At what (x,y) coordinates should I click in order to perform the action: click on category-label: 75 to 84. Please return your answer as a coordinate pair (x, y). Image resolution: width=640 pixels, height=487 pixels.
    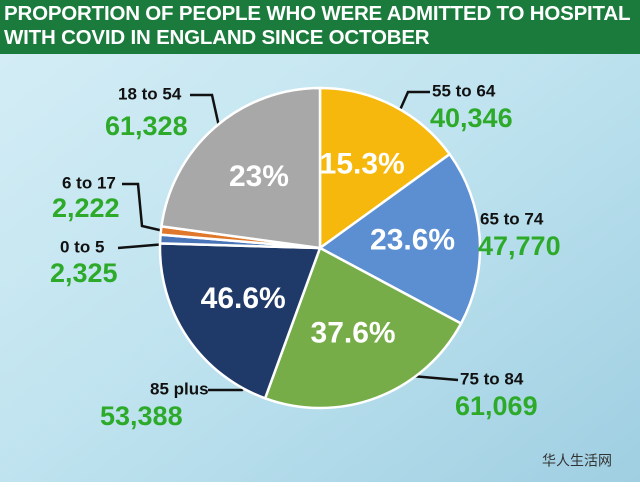
    Looking at the image, I should click on (492, 378).